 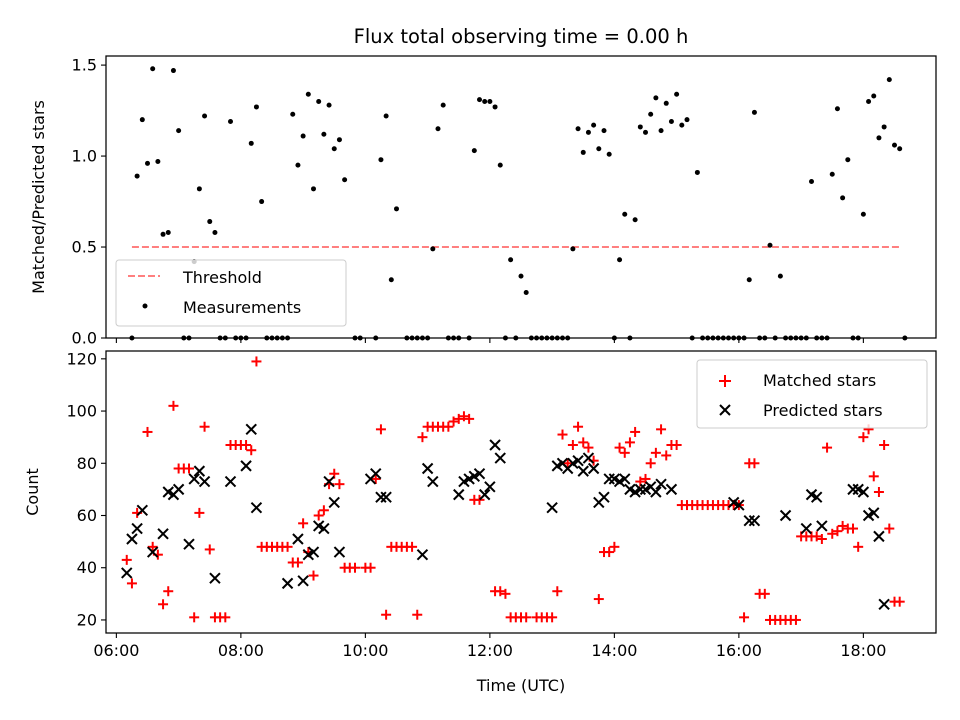 I want to click on ratio-ytick-label: 0.0, so click(x=84, y=338).